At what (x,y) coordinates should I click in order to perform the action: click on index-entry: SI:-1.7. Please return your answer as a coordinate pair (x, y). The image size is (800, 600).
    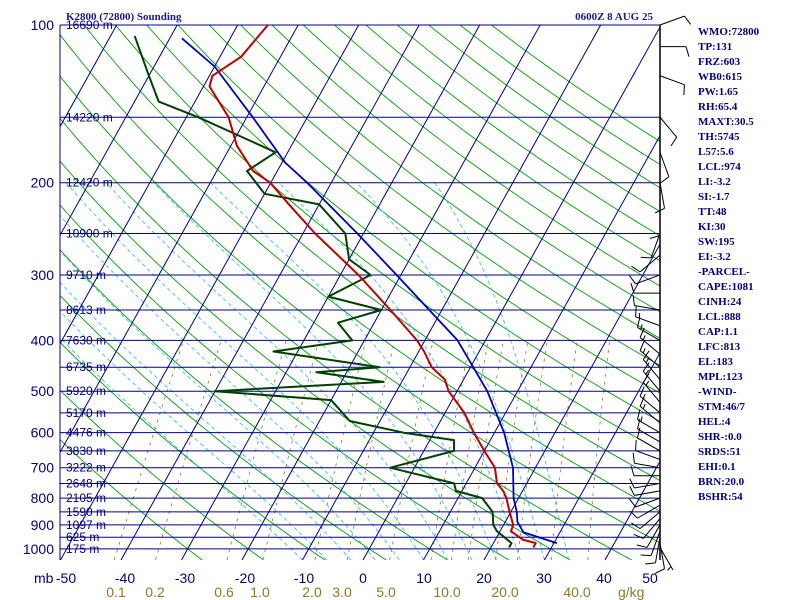
    Looking at the image, I should click on (714, 197).